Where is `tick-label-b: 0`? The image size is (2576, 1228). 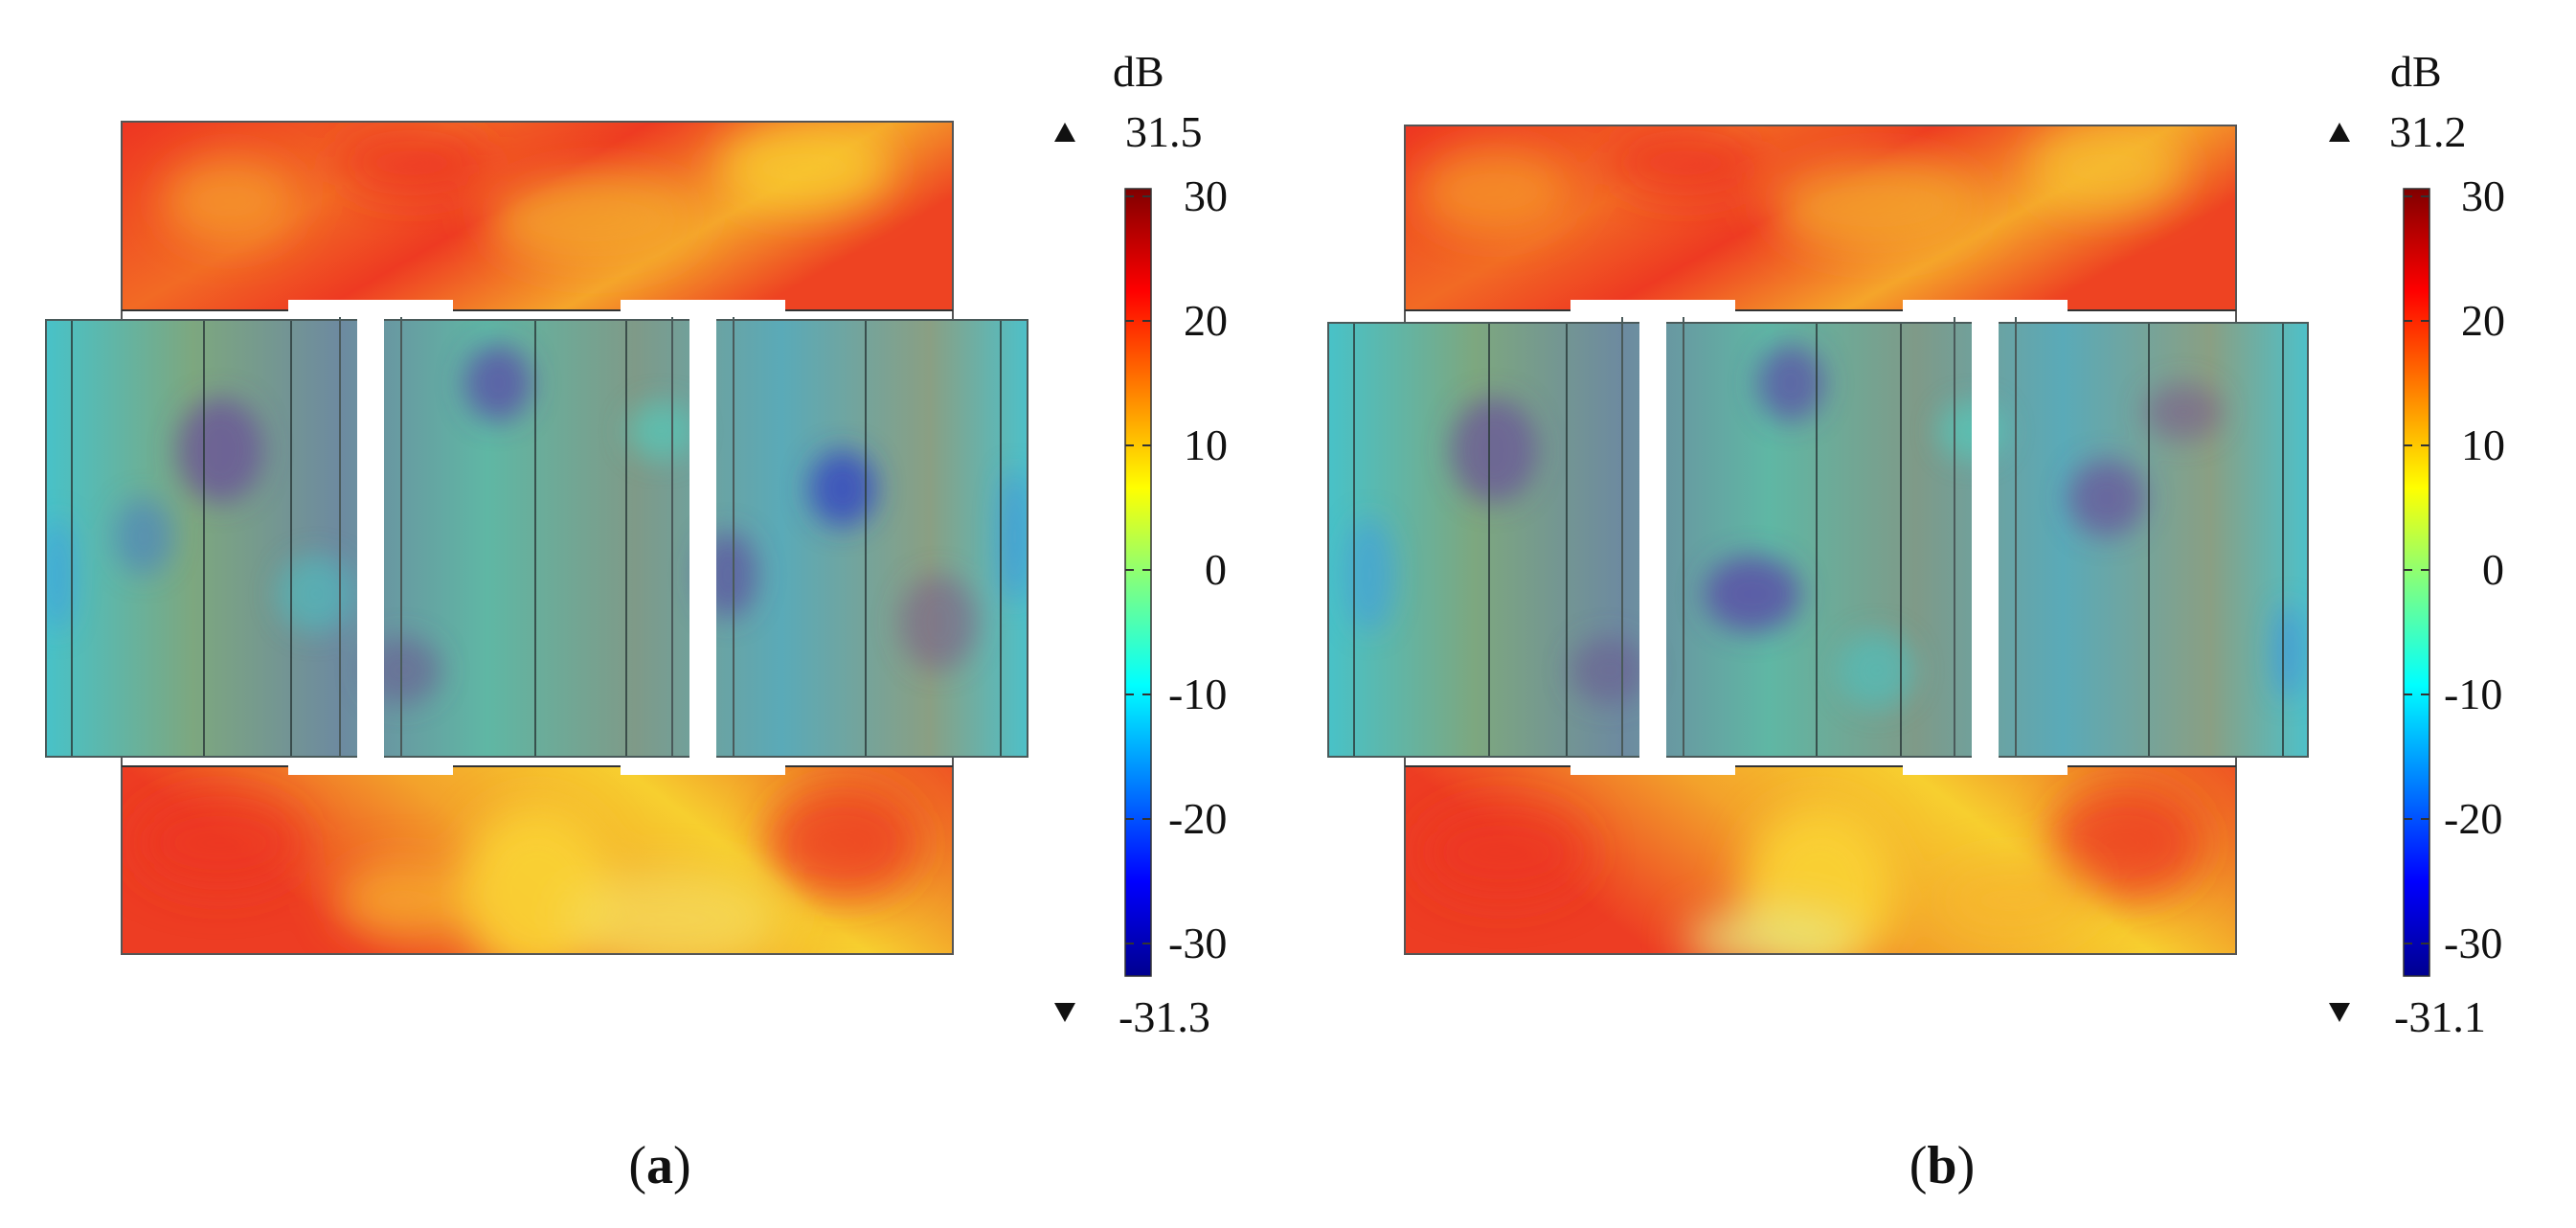
tick-label-b: 0 is located at coordinates (2493, 569).